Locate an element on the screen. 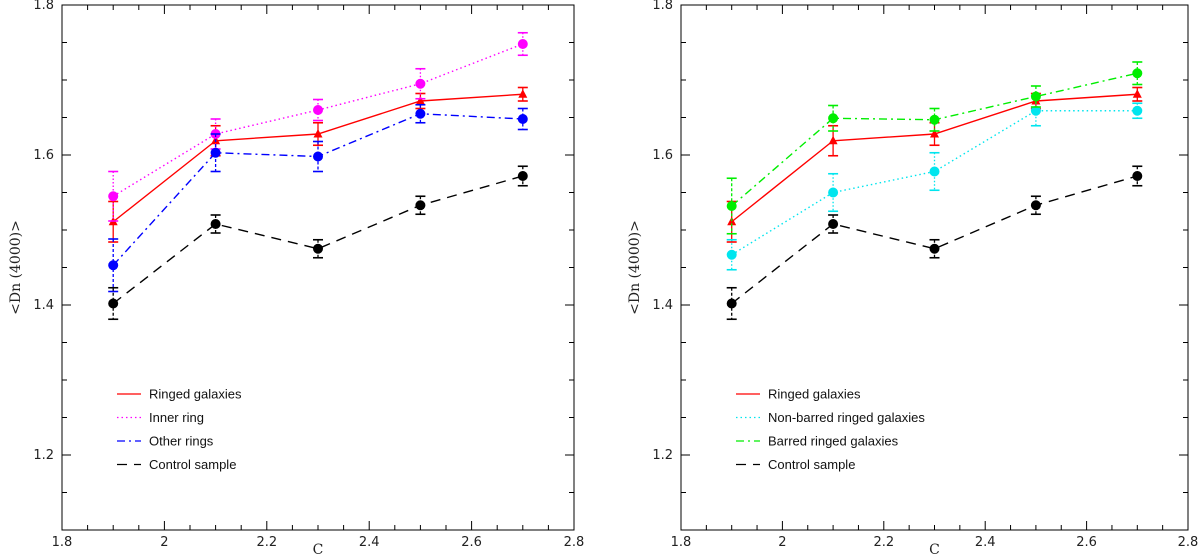 The width and height of the screenshot is (1200, 559). legend-label: Other rings is located at coordinates (181, 441).